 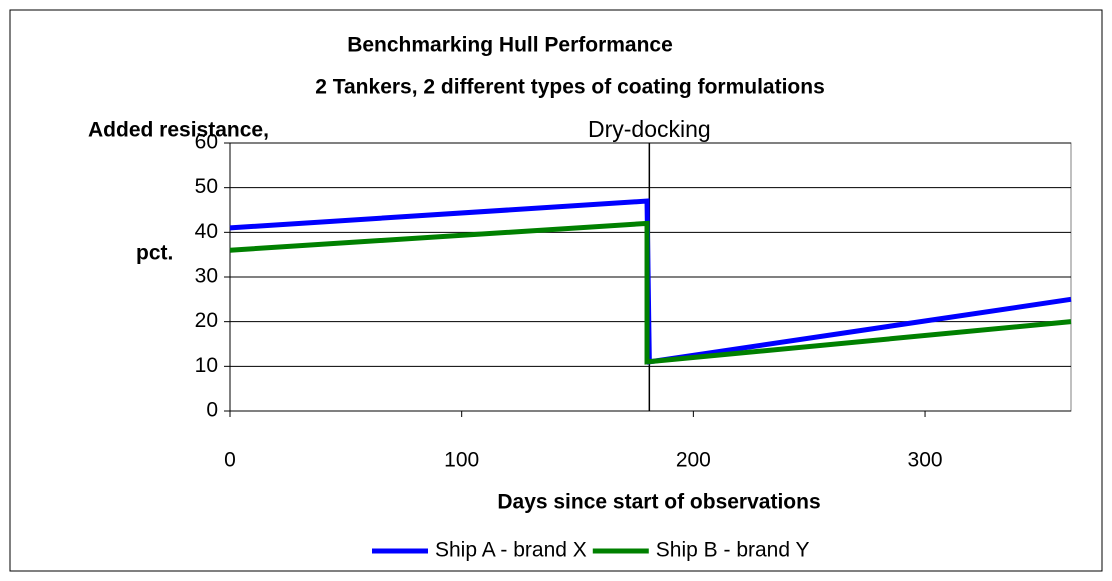 I want to click on y-tick-label: 20, so click(x=206, y=320).